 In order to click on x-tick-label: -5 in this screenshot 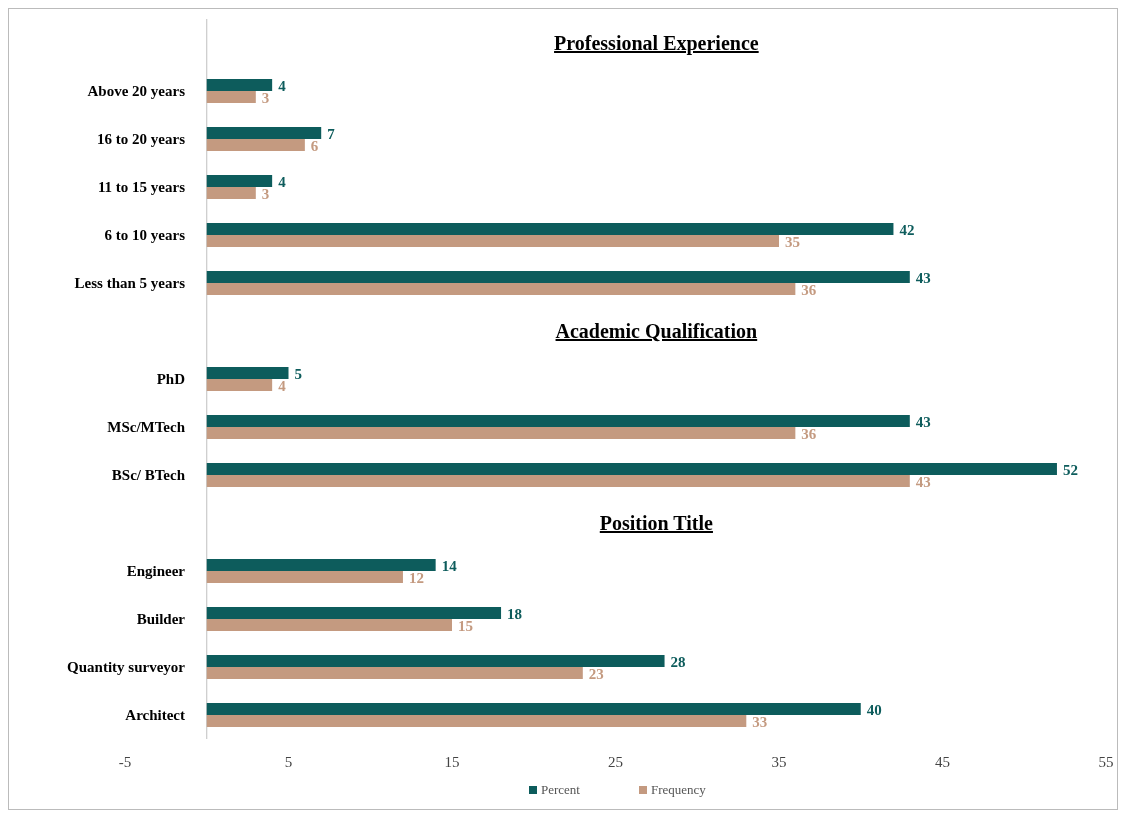, I will do `click(125, 762)`.